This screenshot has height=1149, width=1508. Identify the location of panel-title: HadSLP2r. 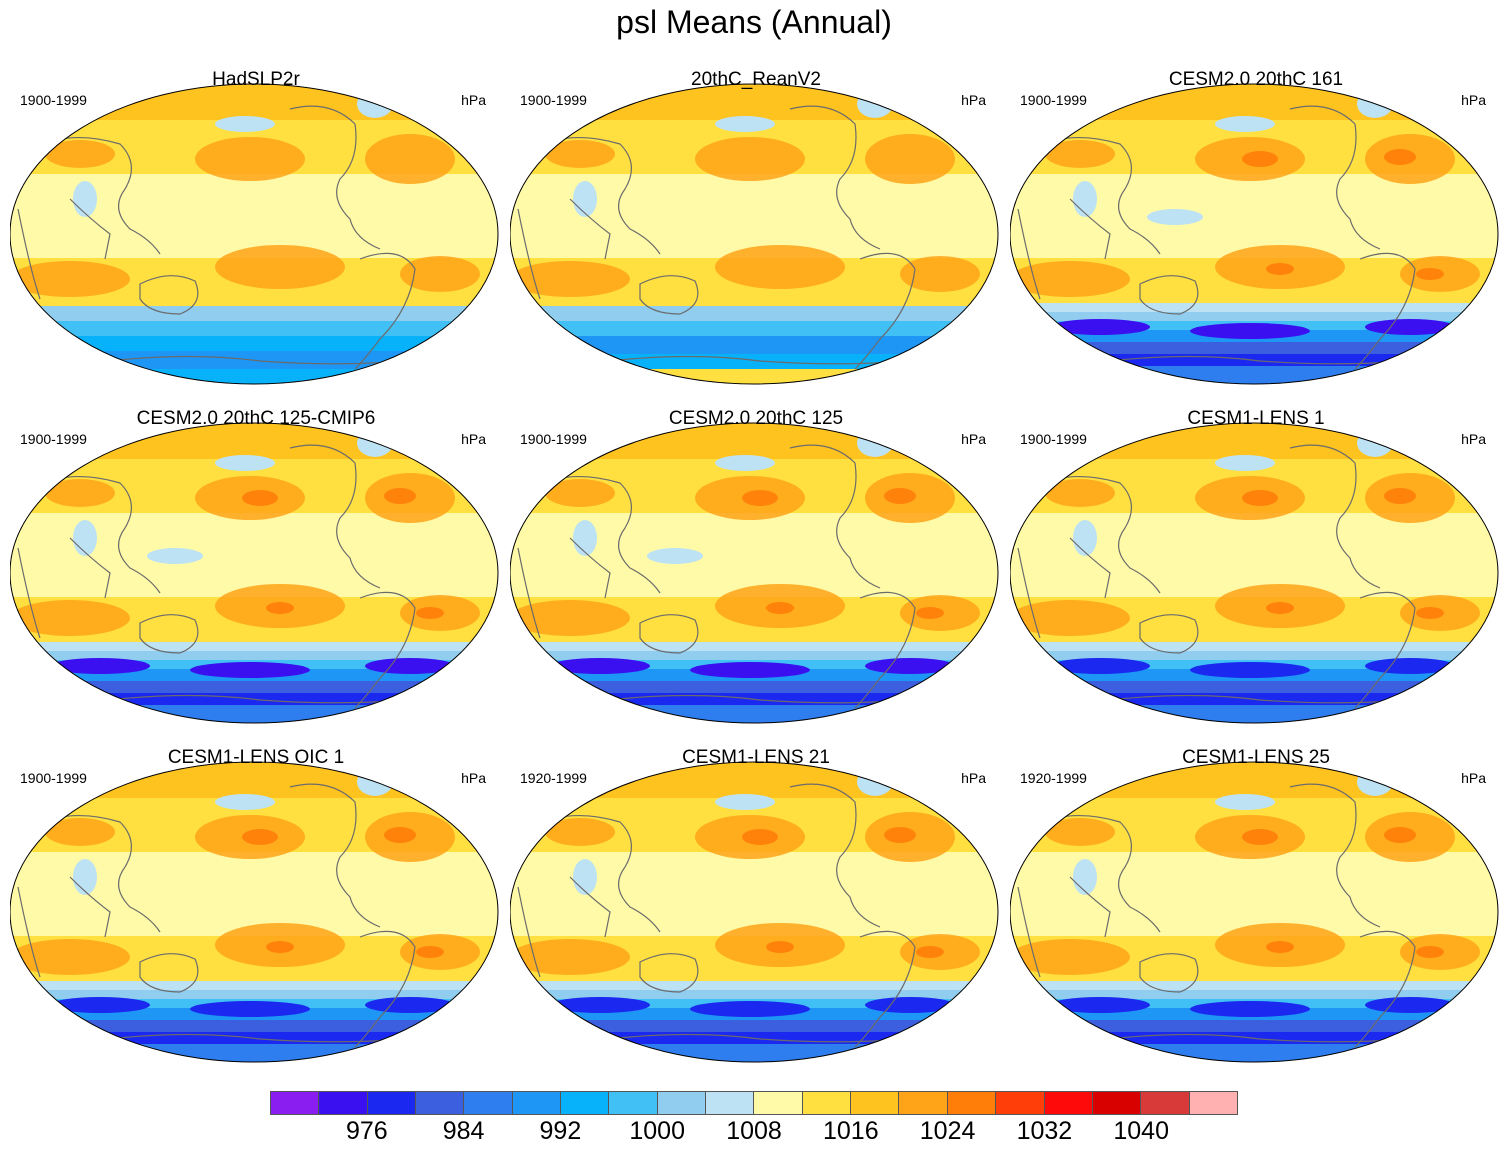
(256, 79).